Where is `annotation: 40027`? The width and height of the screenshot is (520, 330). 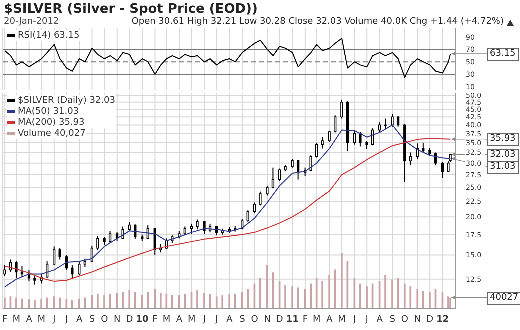 annotation: 40027 is located at coordinates (503, 298).